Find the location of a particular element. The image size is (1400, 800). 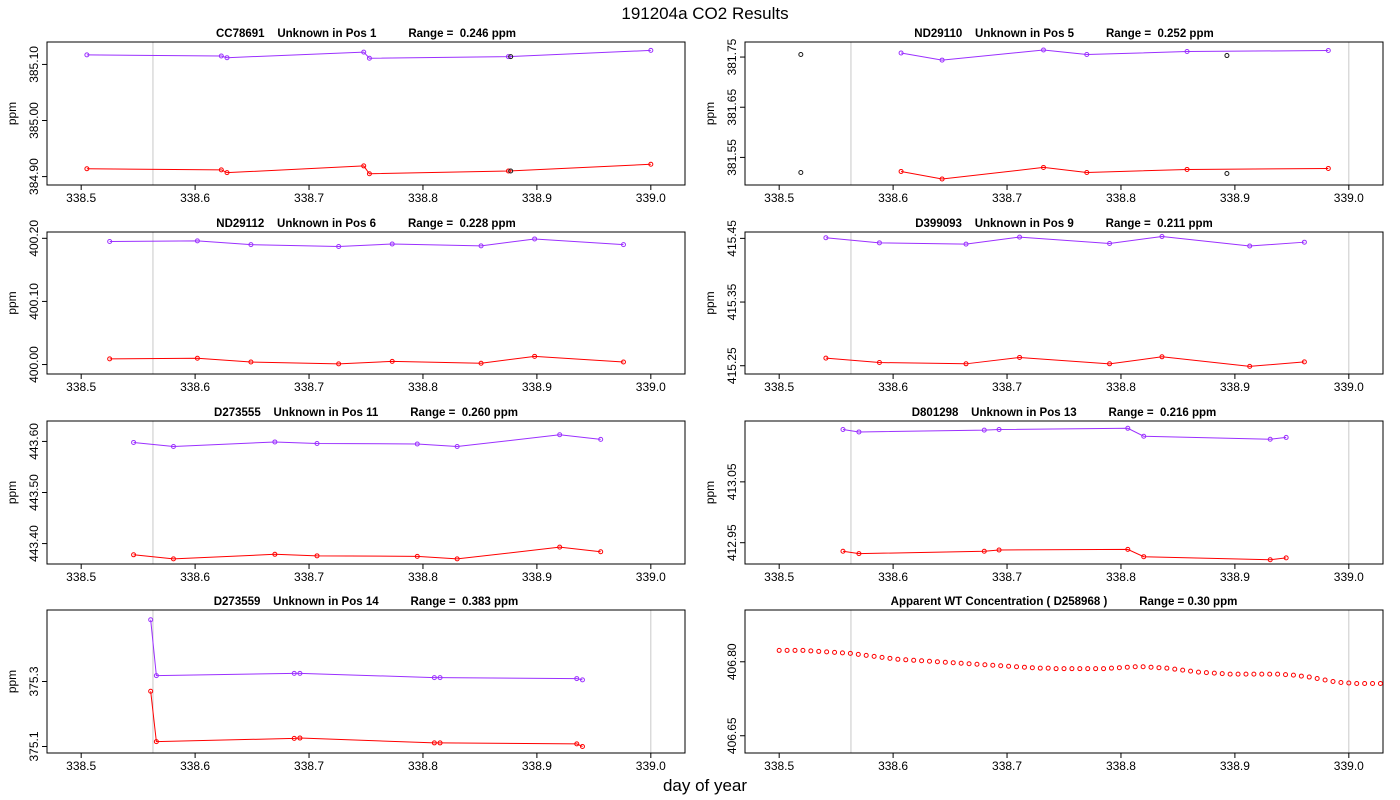

y-tick-label: 375.3 is located at coordinates (34, 681).